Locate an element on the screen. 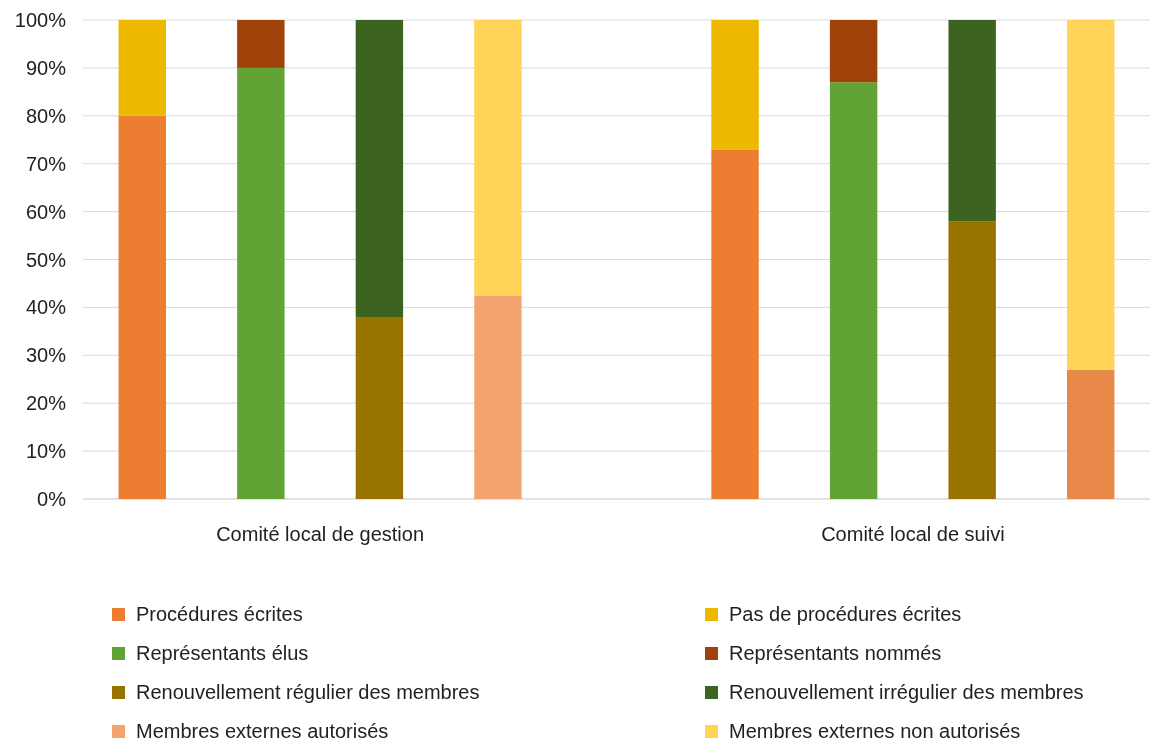  legend-label: Procédures écrites is located at coordinates (219, 614).